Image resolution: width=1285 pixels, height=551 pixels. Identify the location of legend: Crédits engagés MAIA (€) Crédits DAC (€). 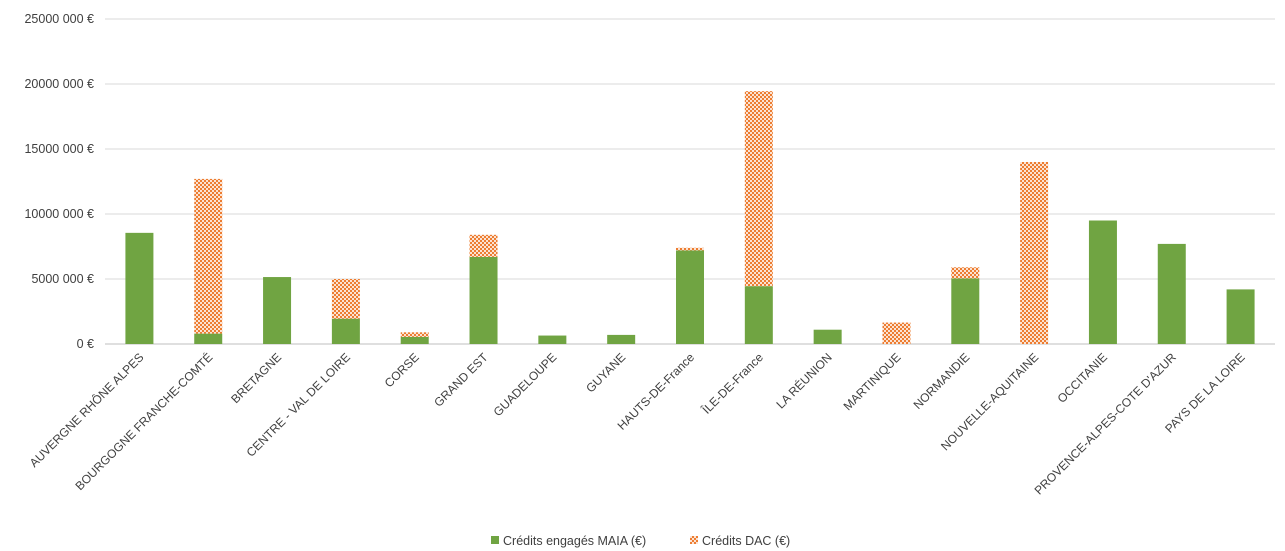
(640, 541).